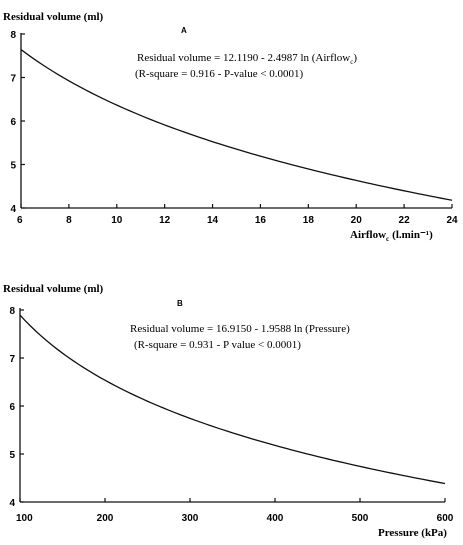 The width and height of the screenshot is (463, 545). I want to click on panel-a-x-ticks: 6 8 10 12 14 16 18 20 22 24, so click(237, 215).